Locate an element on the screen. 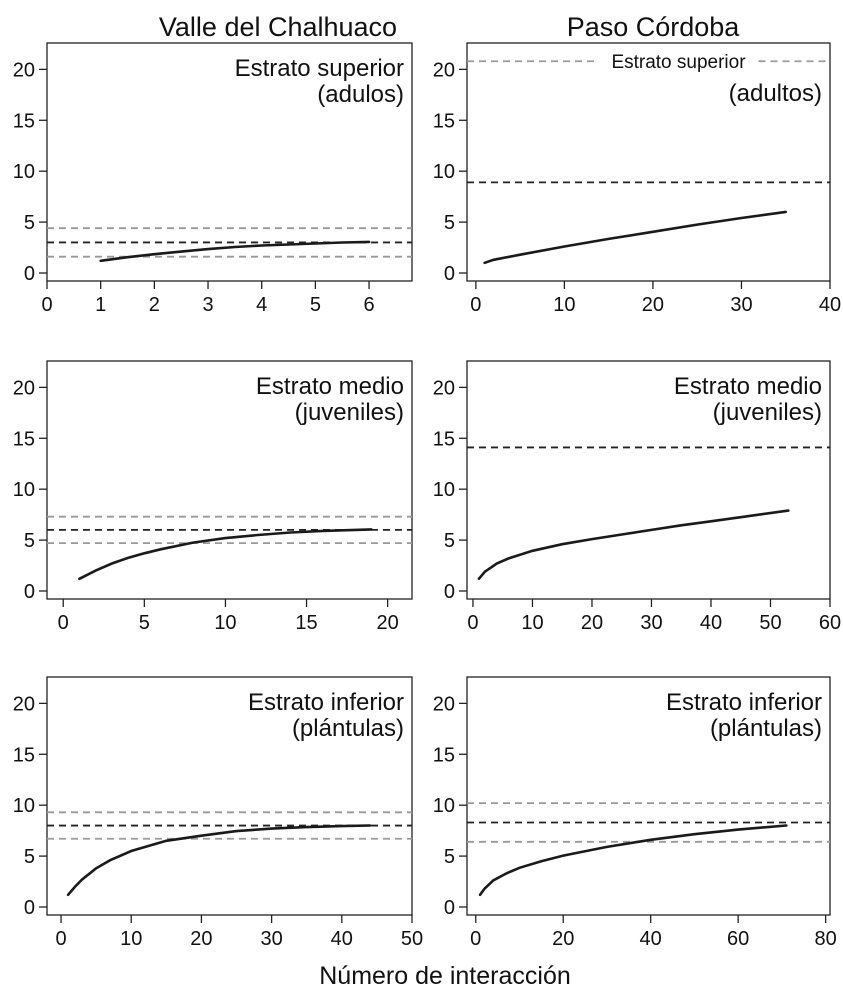 The image size is (843, 996). column-title-right: Paso Córdoba is located at coordinates (654, 27).